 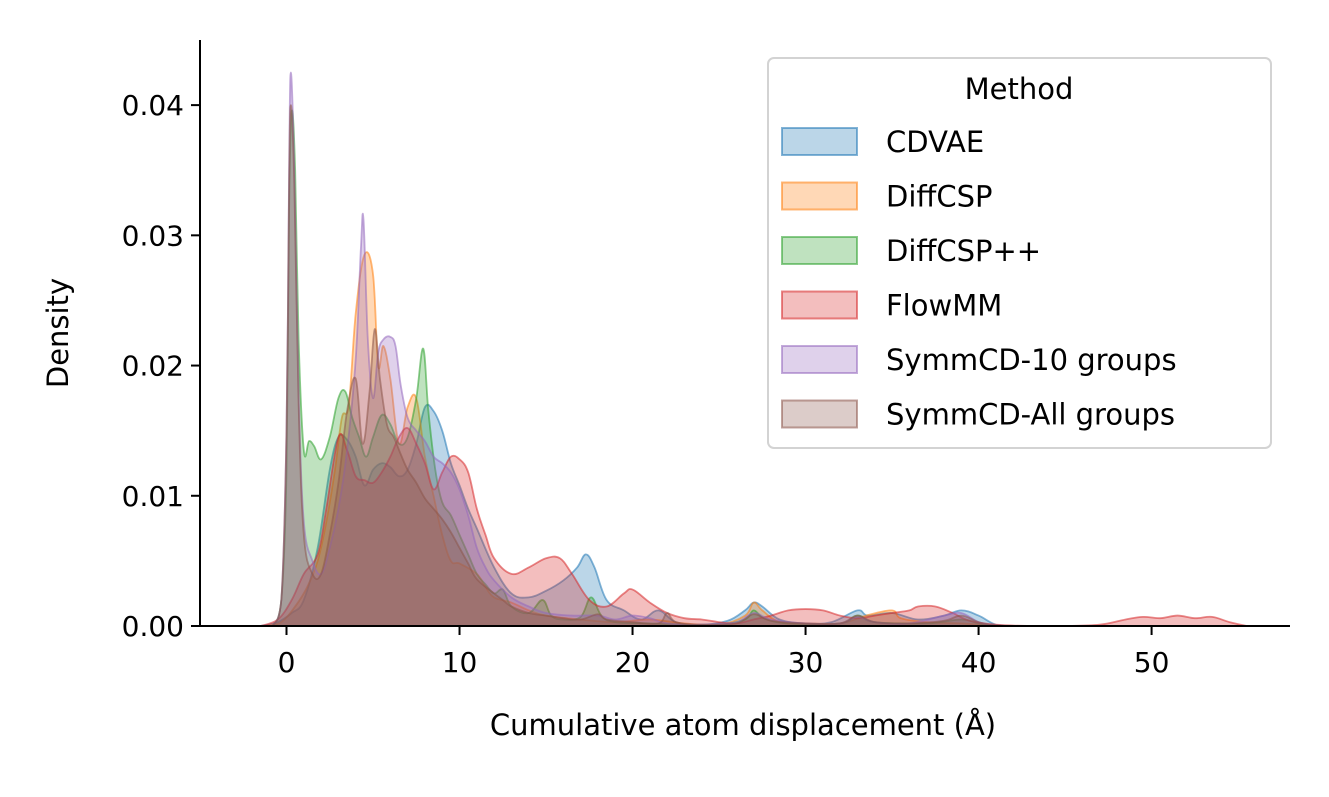 What do you see at coordinates (633, 662) in the screenshot?
I see `x-tick-label: 20` at bounding box center [633, 662].